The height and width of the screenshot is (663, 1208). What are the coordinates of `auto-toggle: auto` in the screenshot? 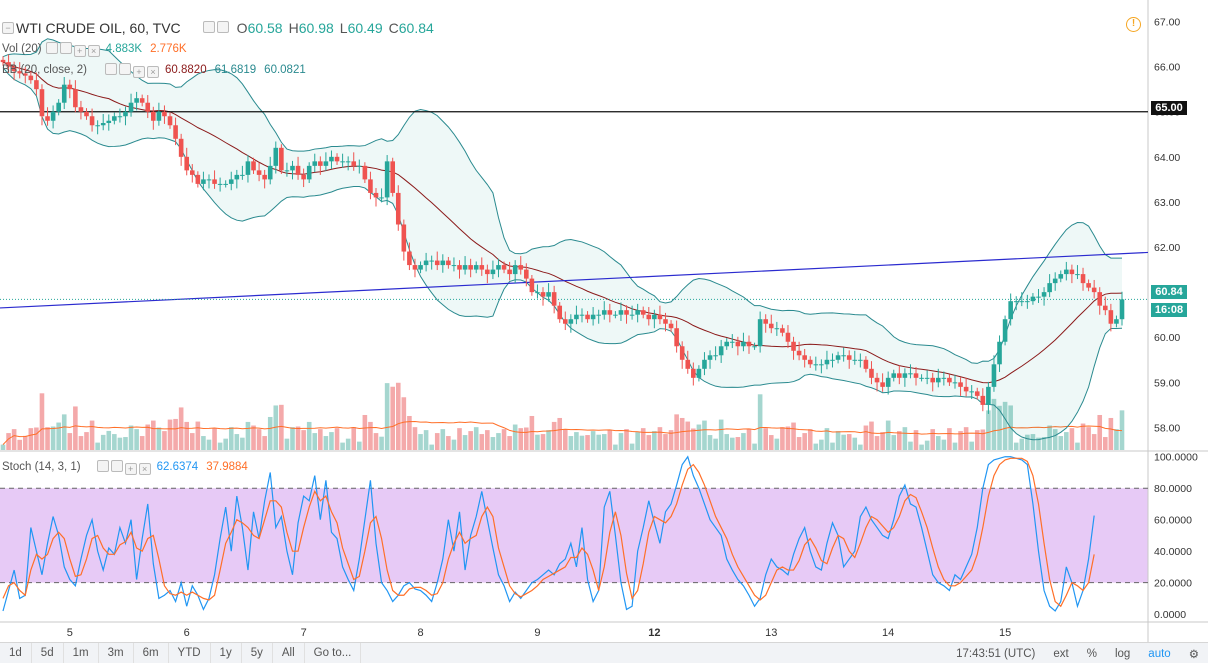 It's located at (1159, 653).